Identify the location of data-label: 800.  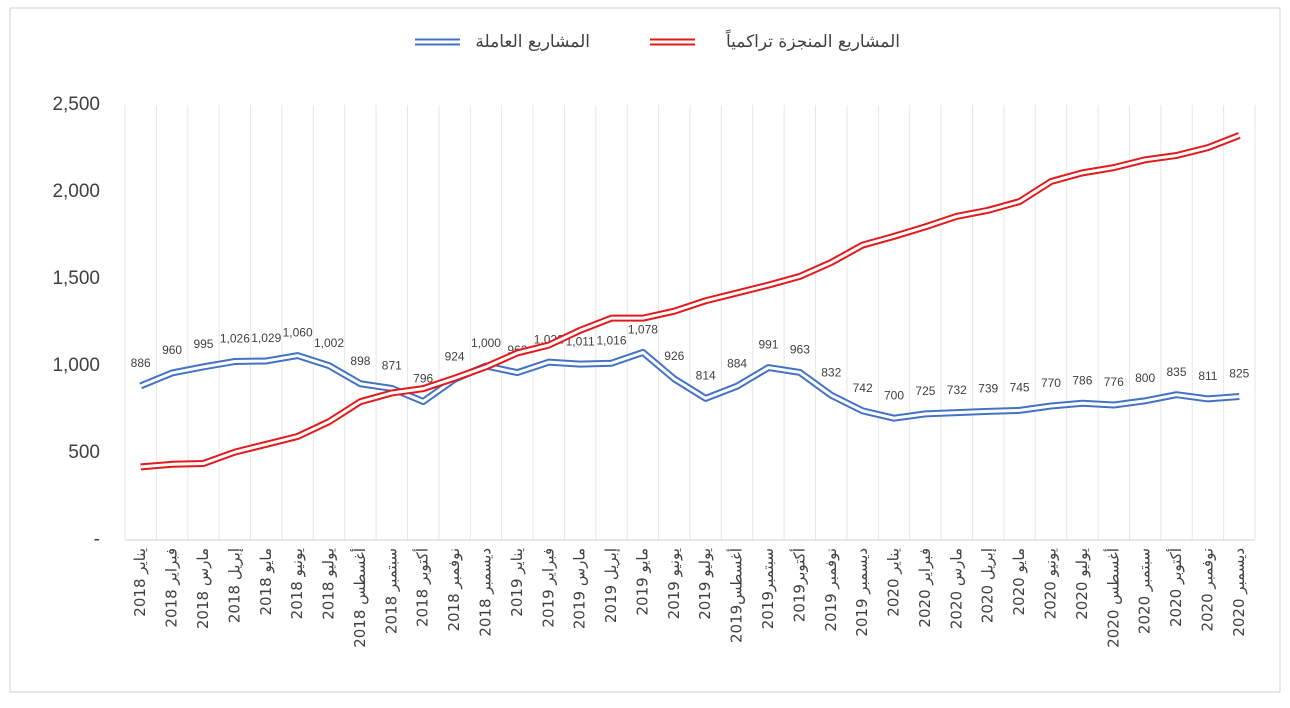
(1145, 378).